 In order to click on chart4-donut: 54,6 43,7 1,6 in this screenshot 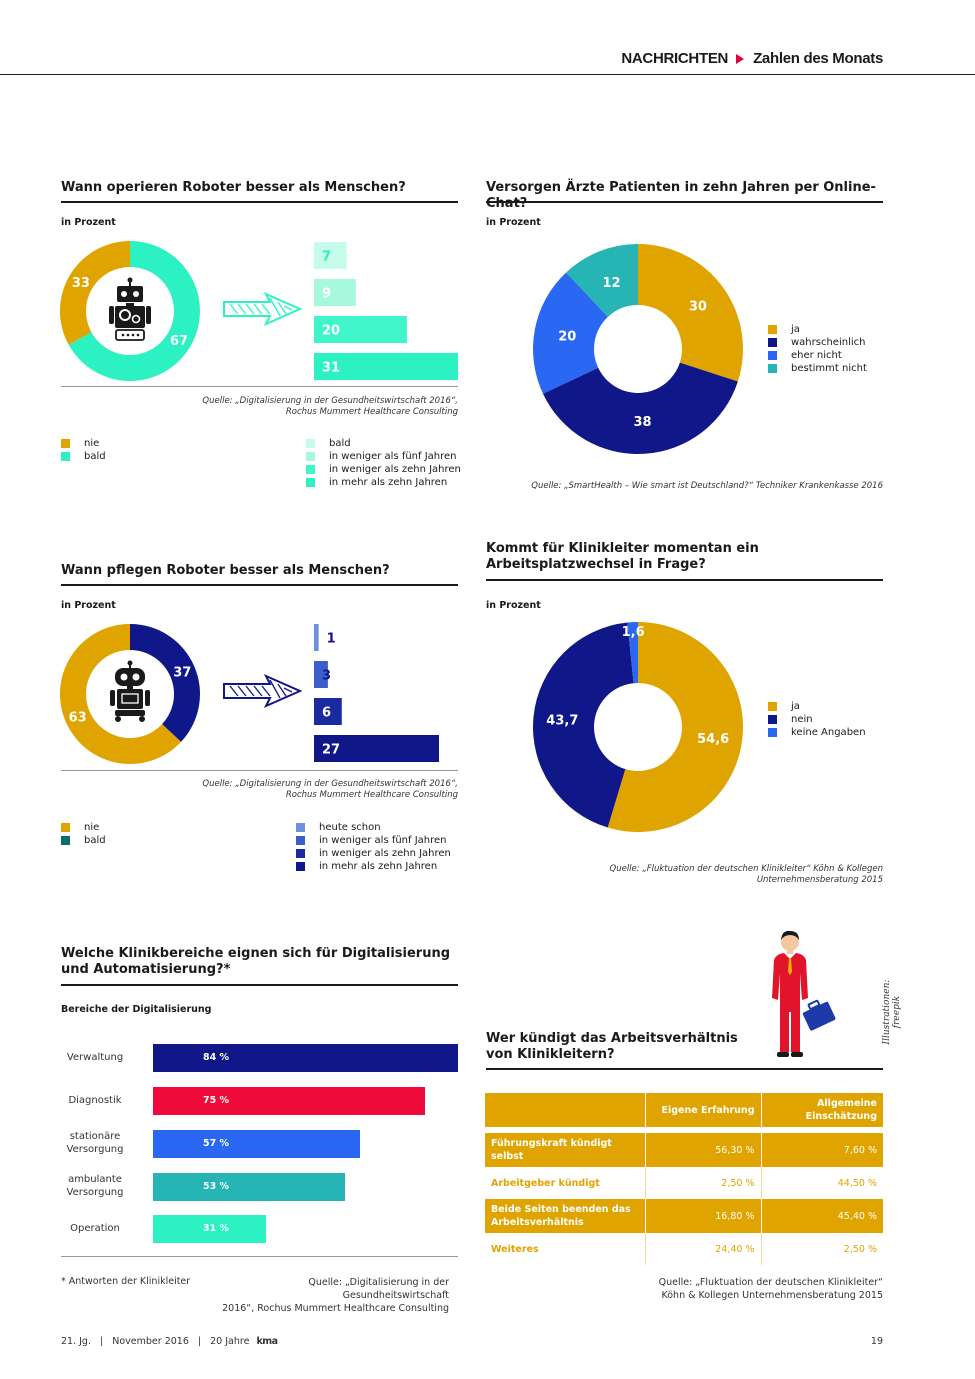, I will do `click(637, 727)`.